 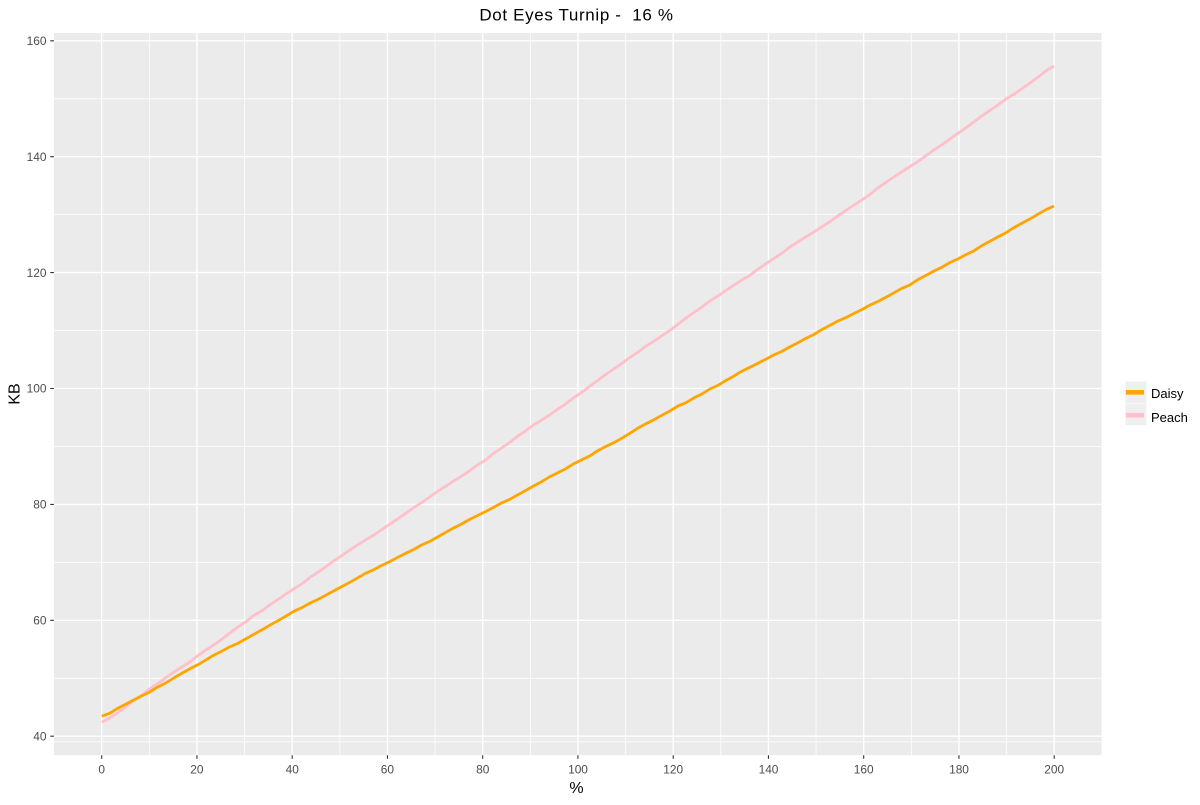 What do you see at coordinates (959, 770) in the screenshot?
I see `svg-text: 180` at bounding box center [959, 770].